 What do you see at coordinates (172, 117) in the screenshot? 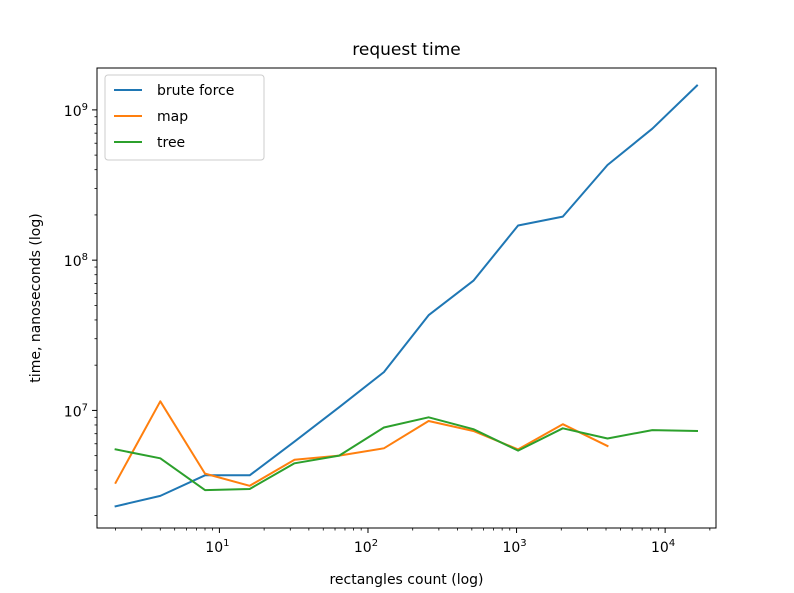
I see `legend-label: map` at bounding box center [172, 117].